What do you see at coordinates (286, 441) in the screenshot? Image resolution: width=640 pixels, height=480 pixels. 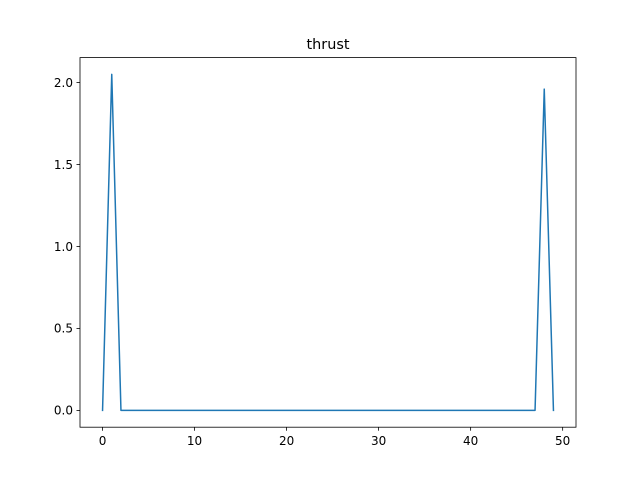 I see `x-tick-label: 20` at bounding box center [286, 441].